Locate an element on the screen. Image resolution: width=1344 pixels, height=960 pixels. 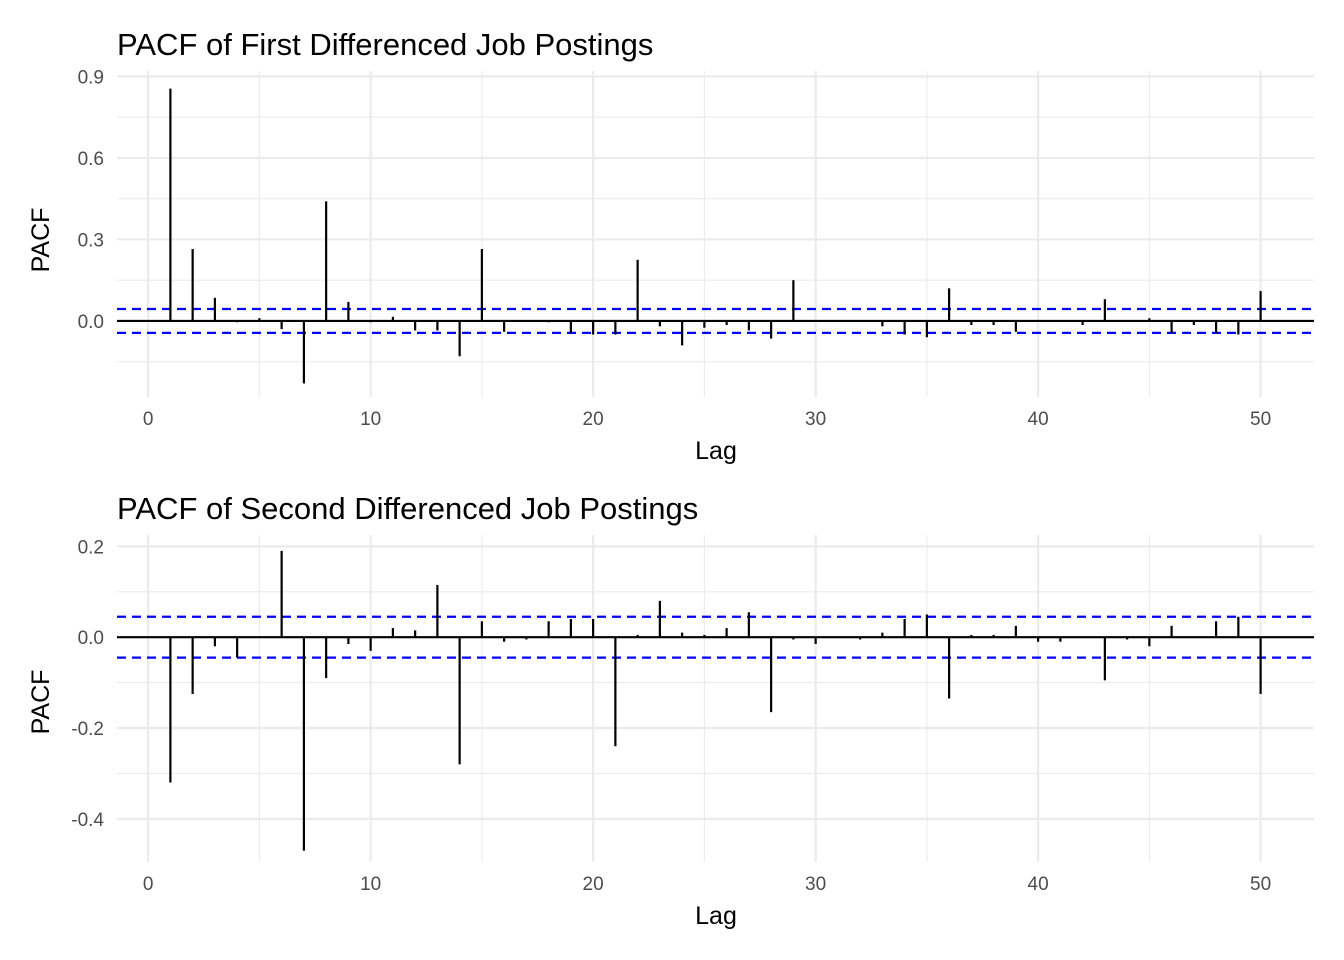
y-tick-label: 0.3 is located at coordinates (91, 240).